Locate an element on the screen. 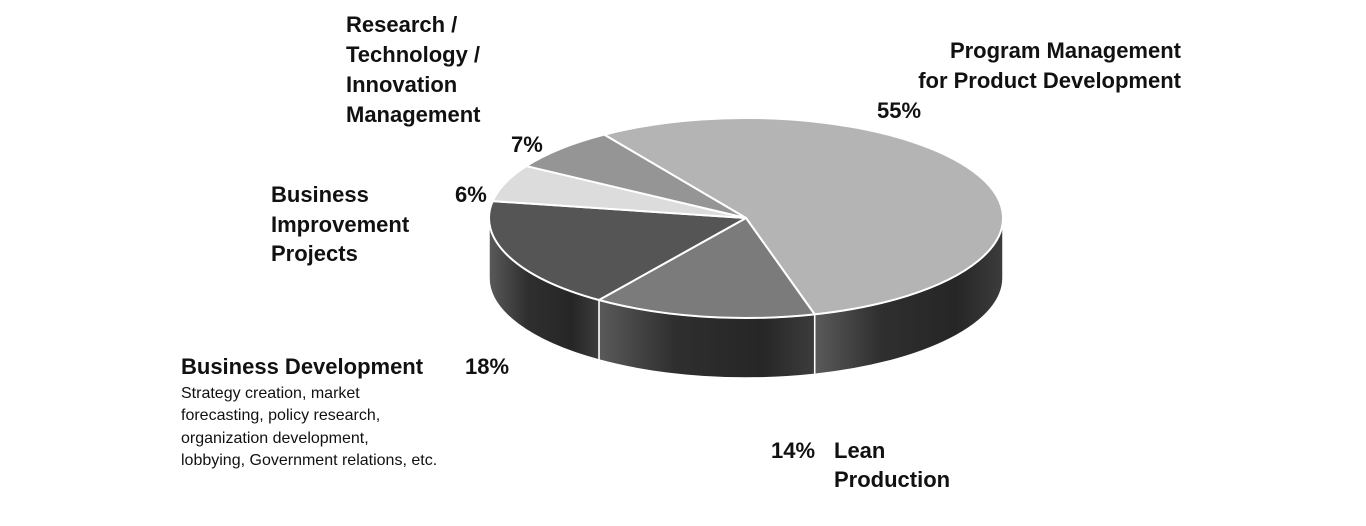 This screenshot has width=1366, height=526. label-improvement-value: 6% is located at coordinates (471, 194).